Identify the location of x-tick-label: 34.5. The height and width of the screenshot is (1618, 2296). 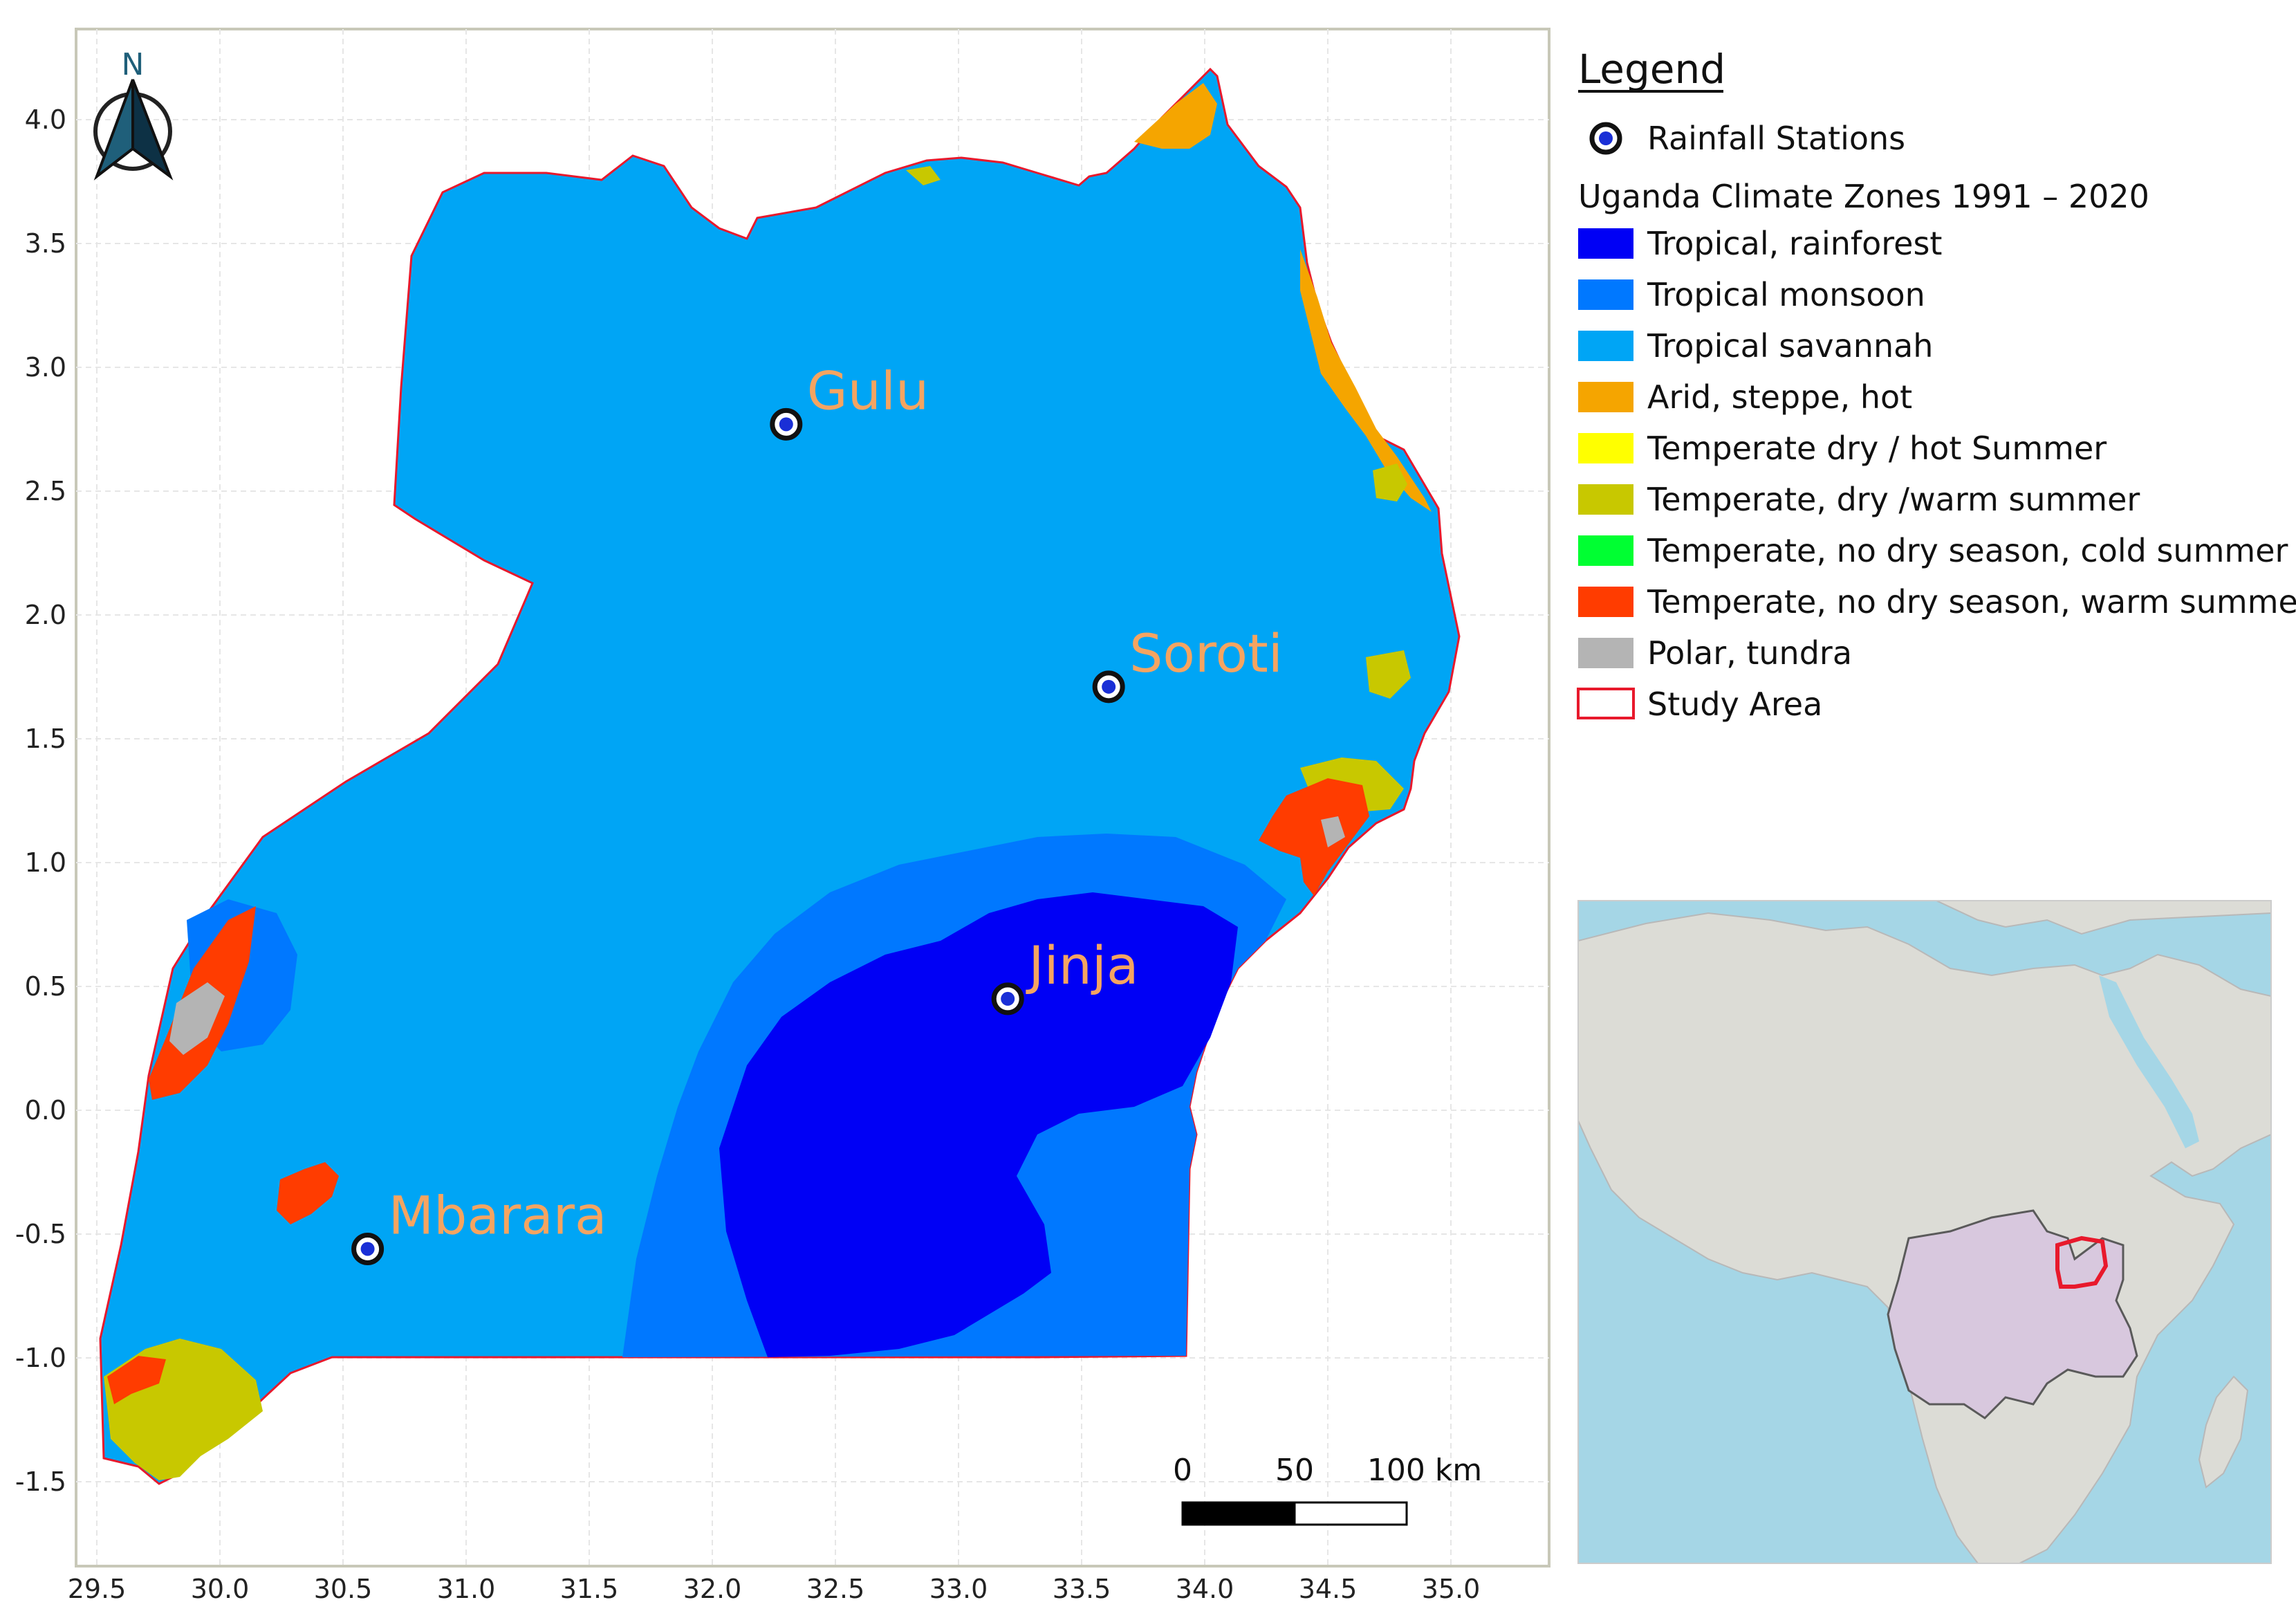
(1328, 1589).